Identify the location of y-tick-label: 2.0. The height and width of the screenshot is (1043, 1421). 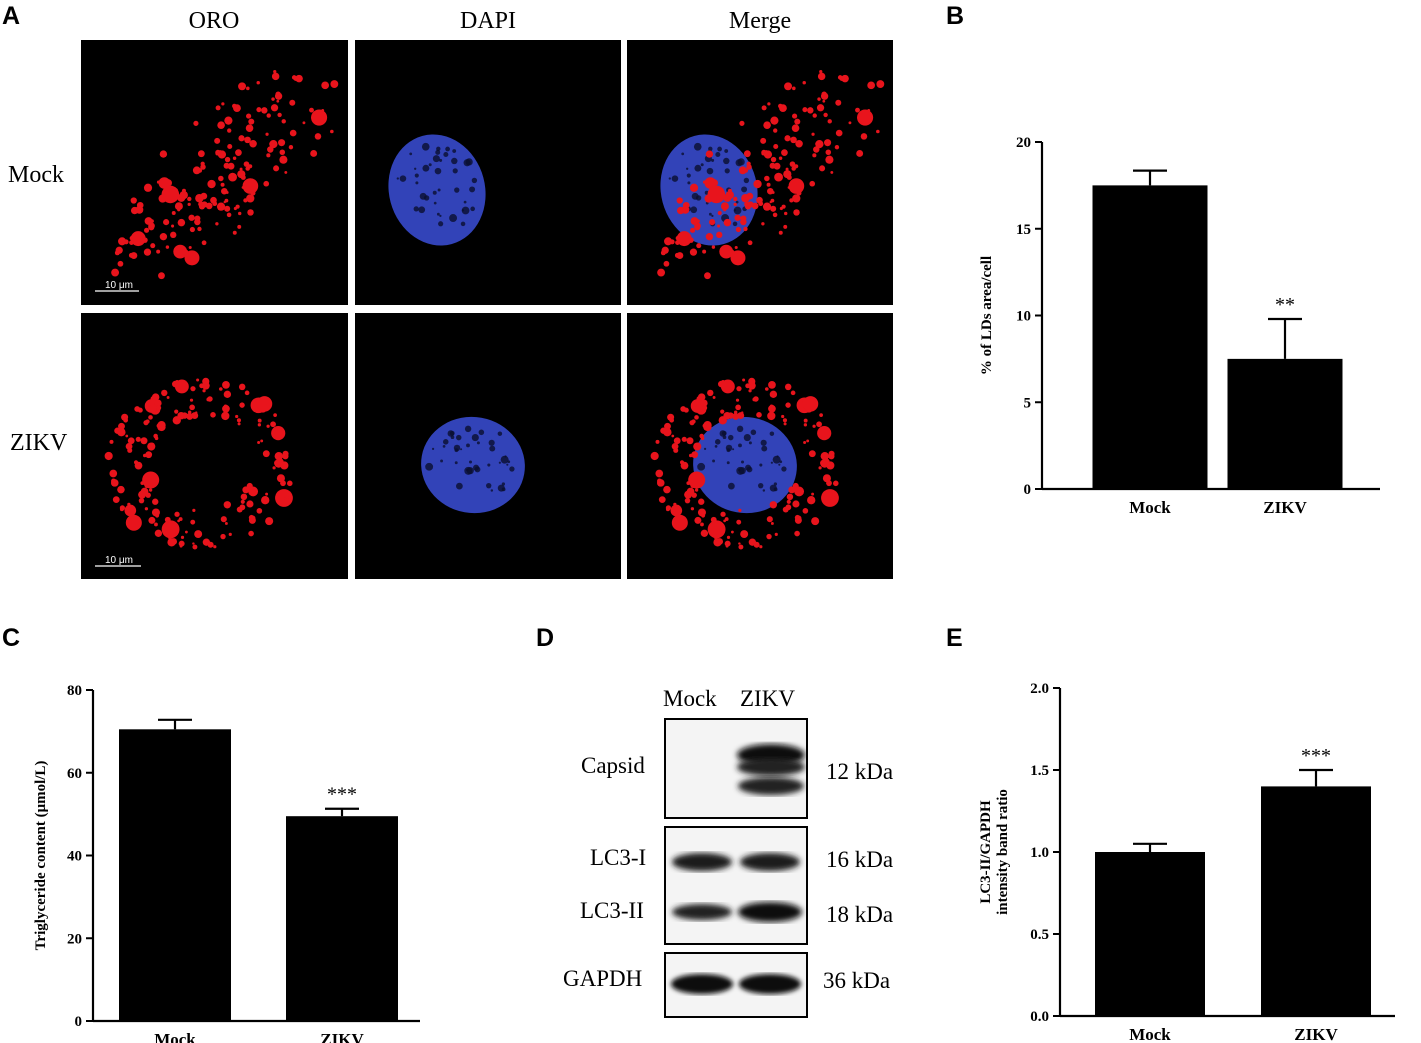
(1039, 689).